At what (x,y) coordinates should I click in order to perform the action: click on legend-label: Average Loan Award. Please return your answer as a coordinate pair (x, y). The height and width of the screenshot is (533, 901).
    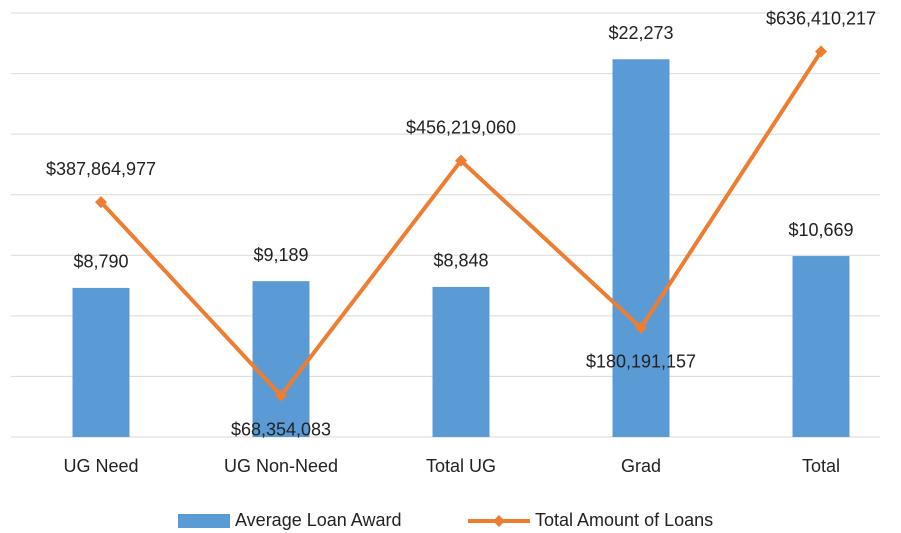
    Looking at the image, I should click on (318, 520).